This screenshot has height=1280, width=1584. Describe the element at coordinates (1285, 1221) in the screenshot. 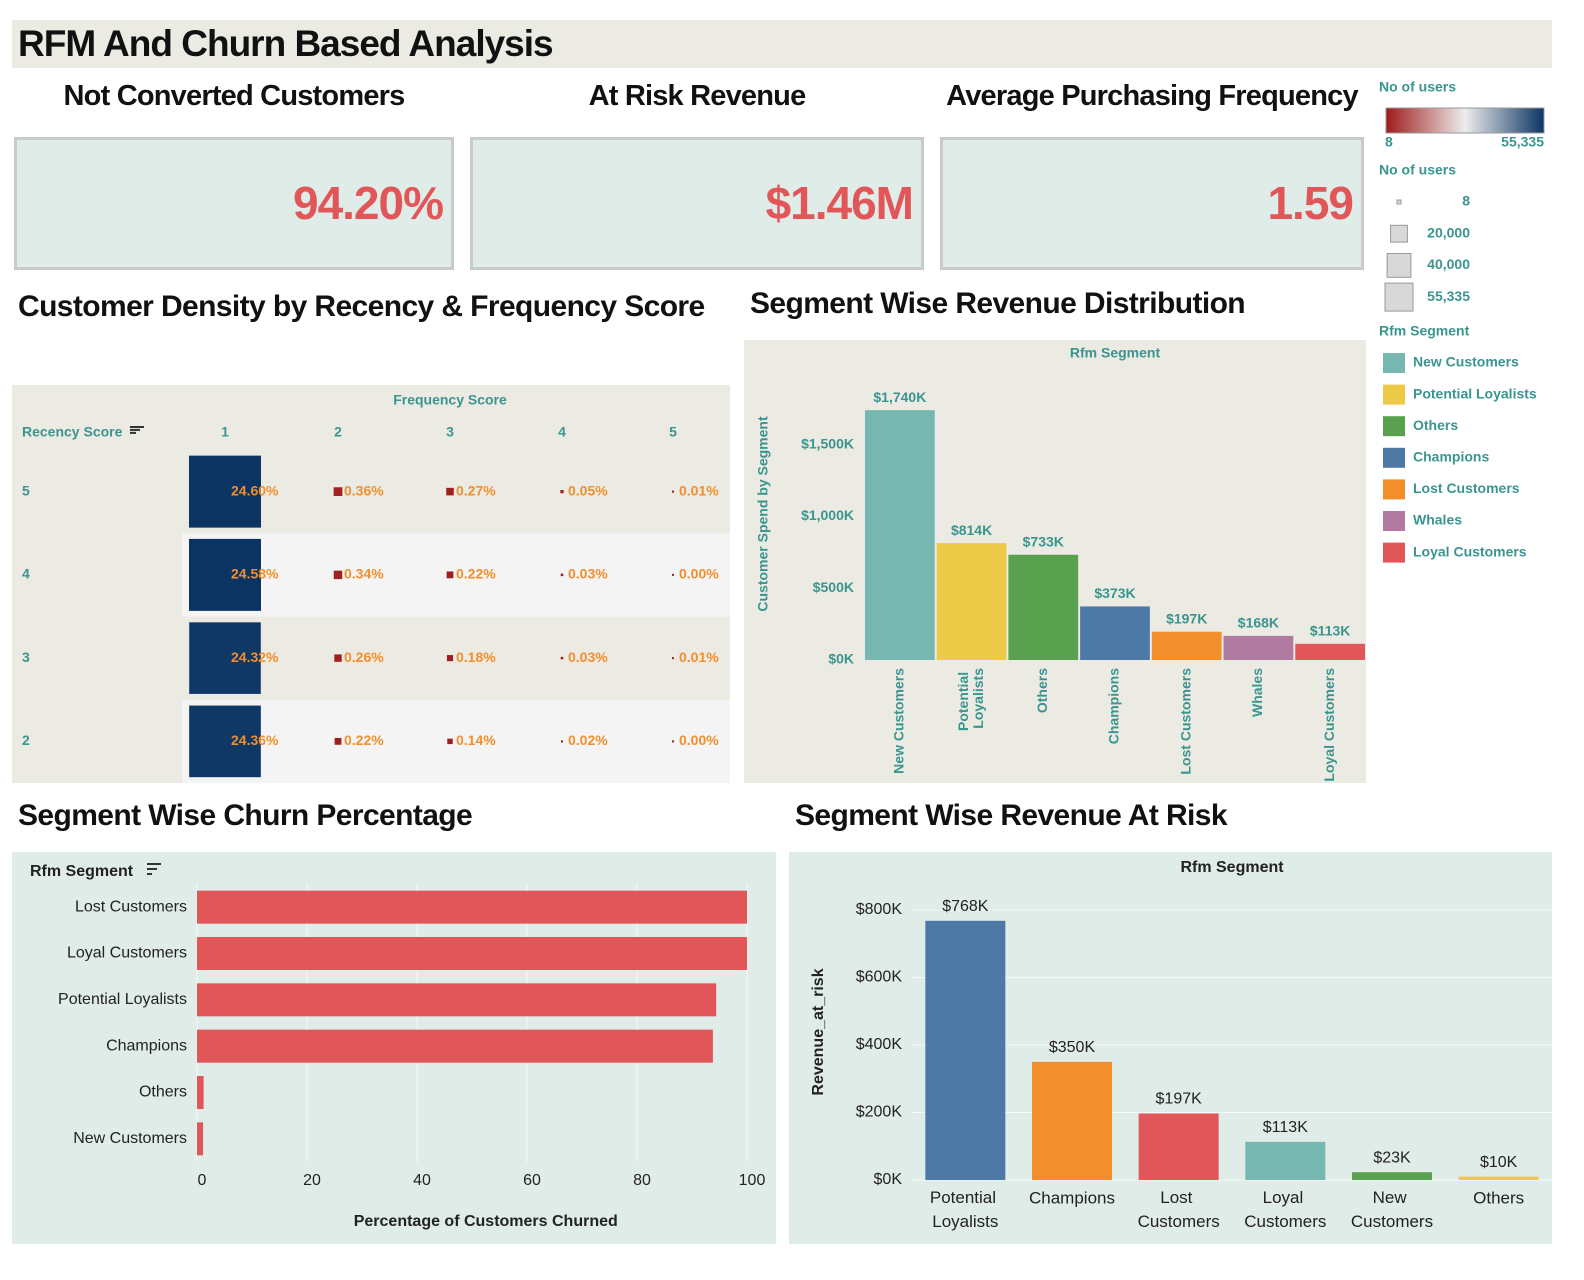

I see `label-line: Customers` at that location.